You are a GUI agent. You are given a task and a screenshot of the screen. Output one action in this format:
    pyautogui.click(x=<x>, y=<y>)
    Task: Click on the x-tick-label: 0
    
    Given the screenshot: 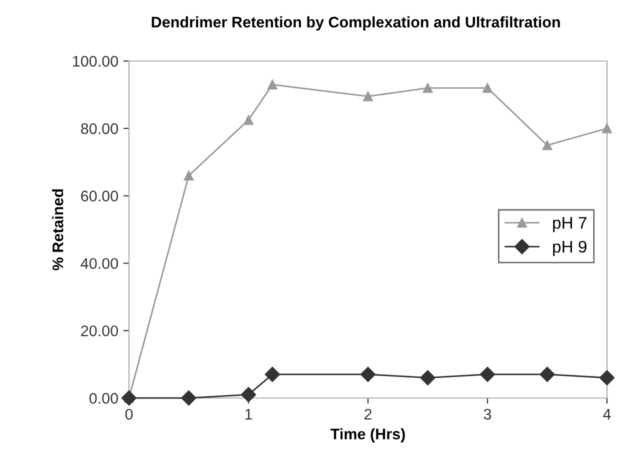 What is the action you would take?
    pyautogui.click(x=129, y=414)
    